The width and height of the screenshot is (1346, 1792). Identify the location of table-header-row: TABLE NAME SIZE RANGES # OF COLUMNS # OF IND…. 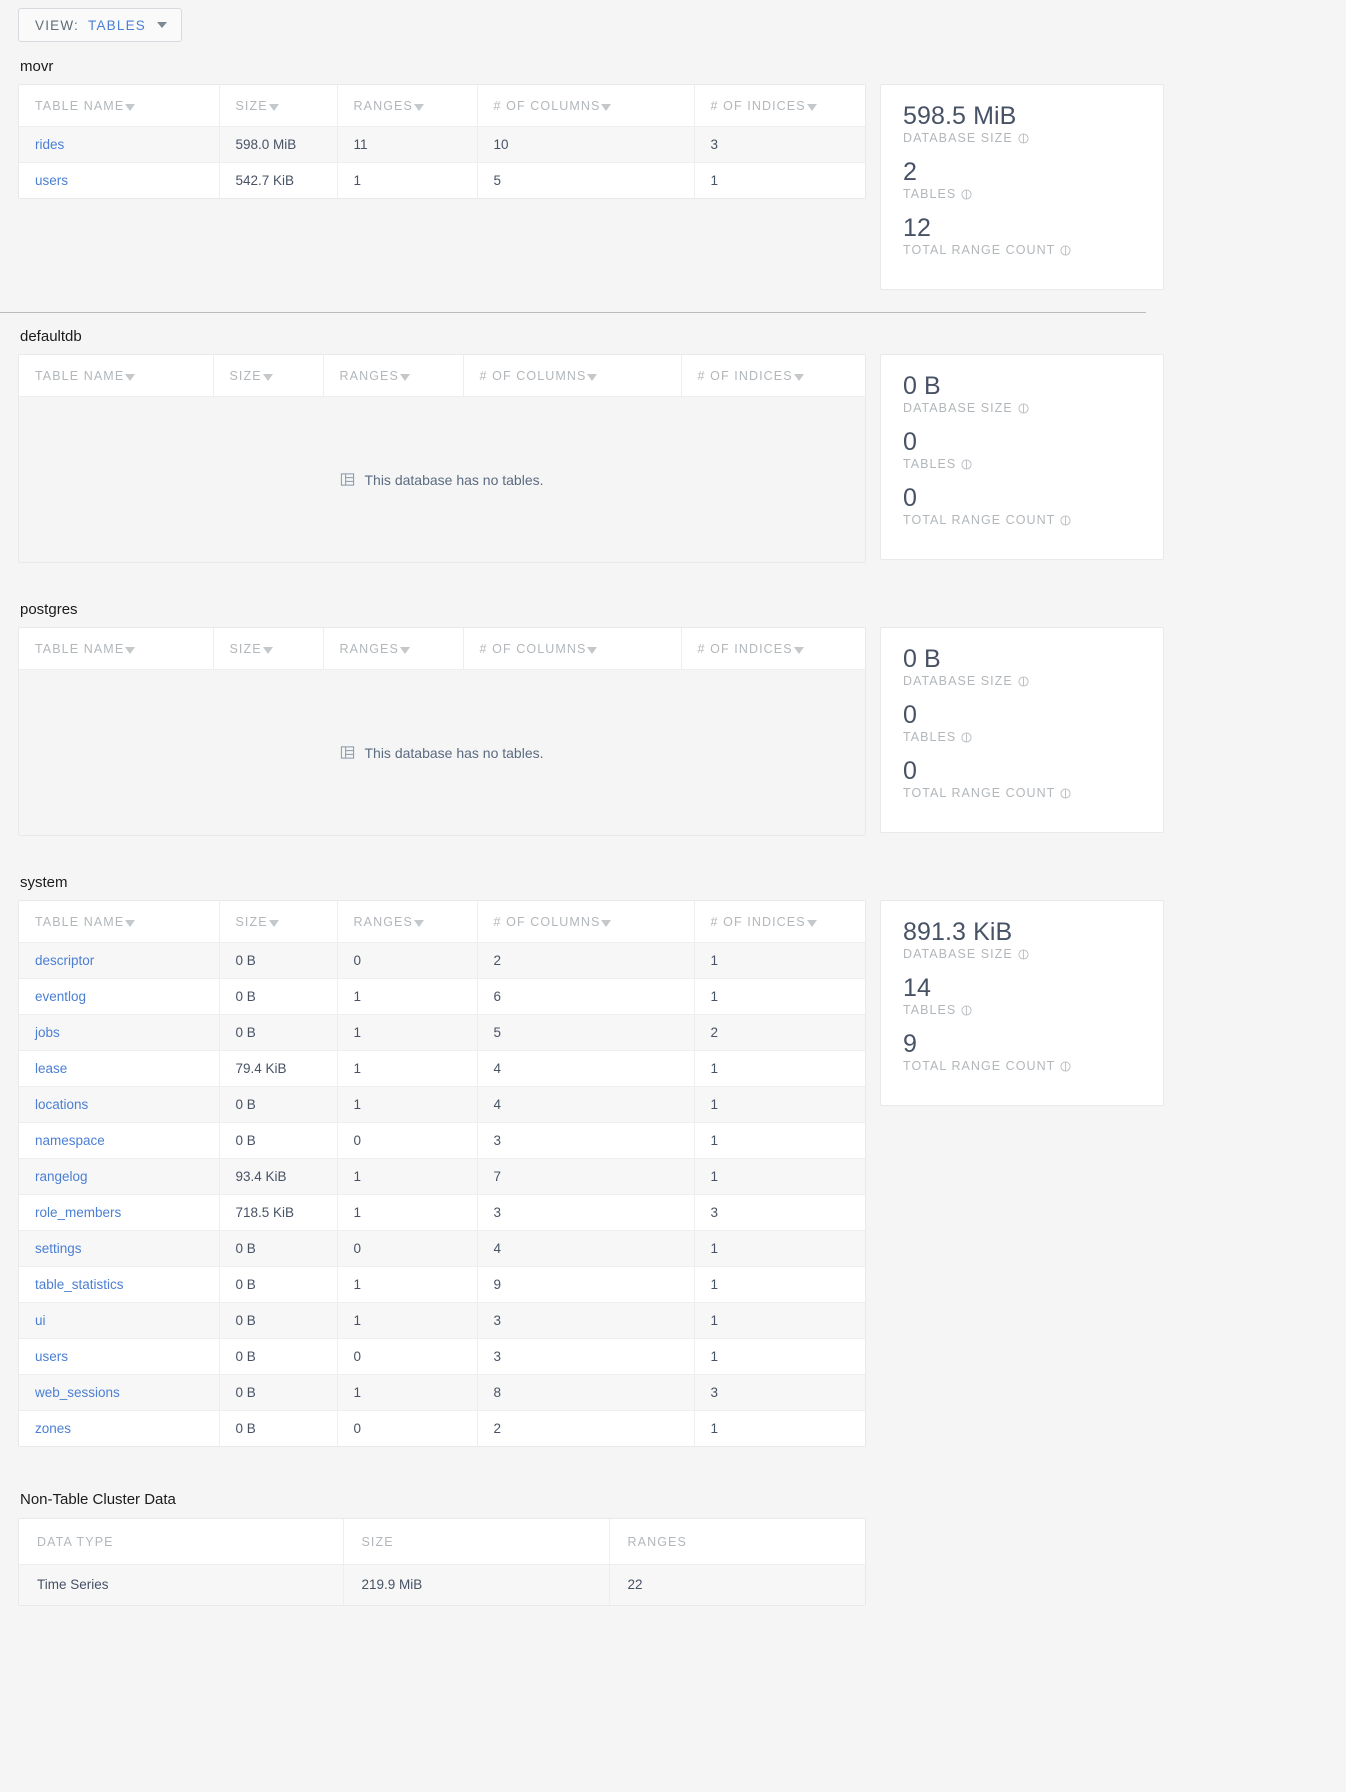
(442, 106).